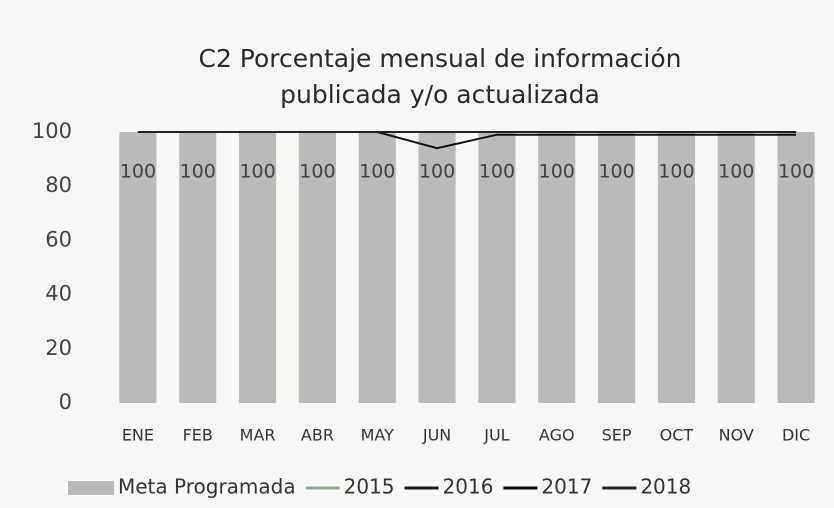 The height and width of the screenshot is (508, 834). Describe the element at coordinates (52, 131) in the screenshot. I see `y-tick-label: 100` at that location.